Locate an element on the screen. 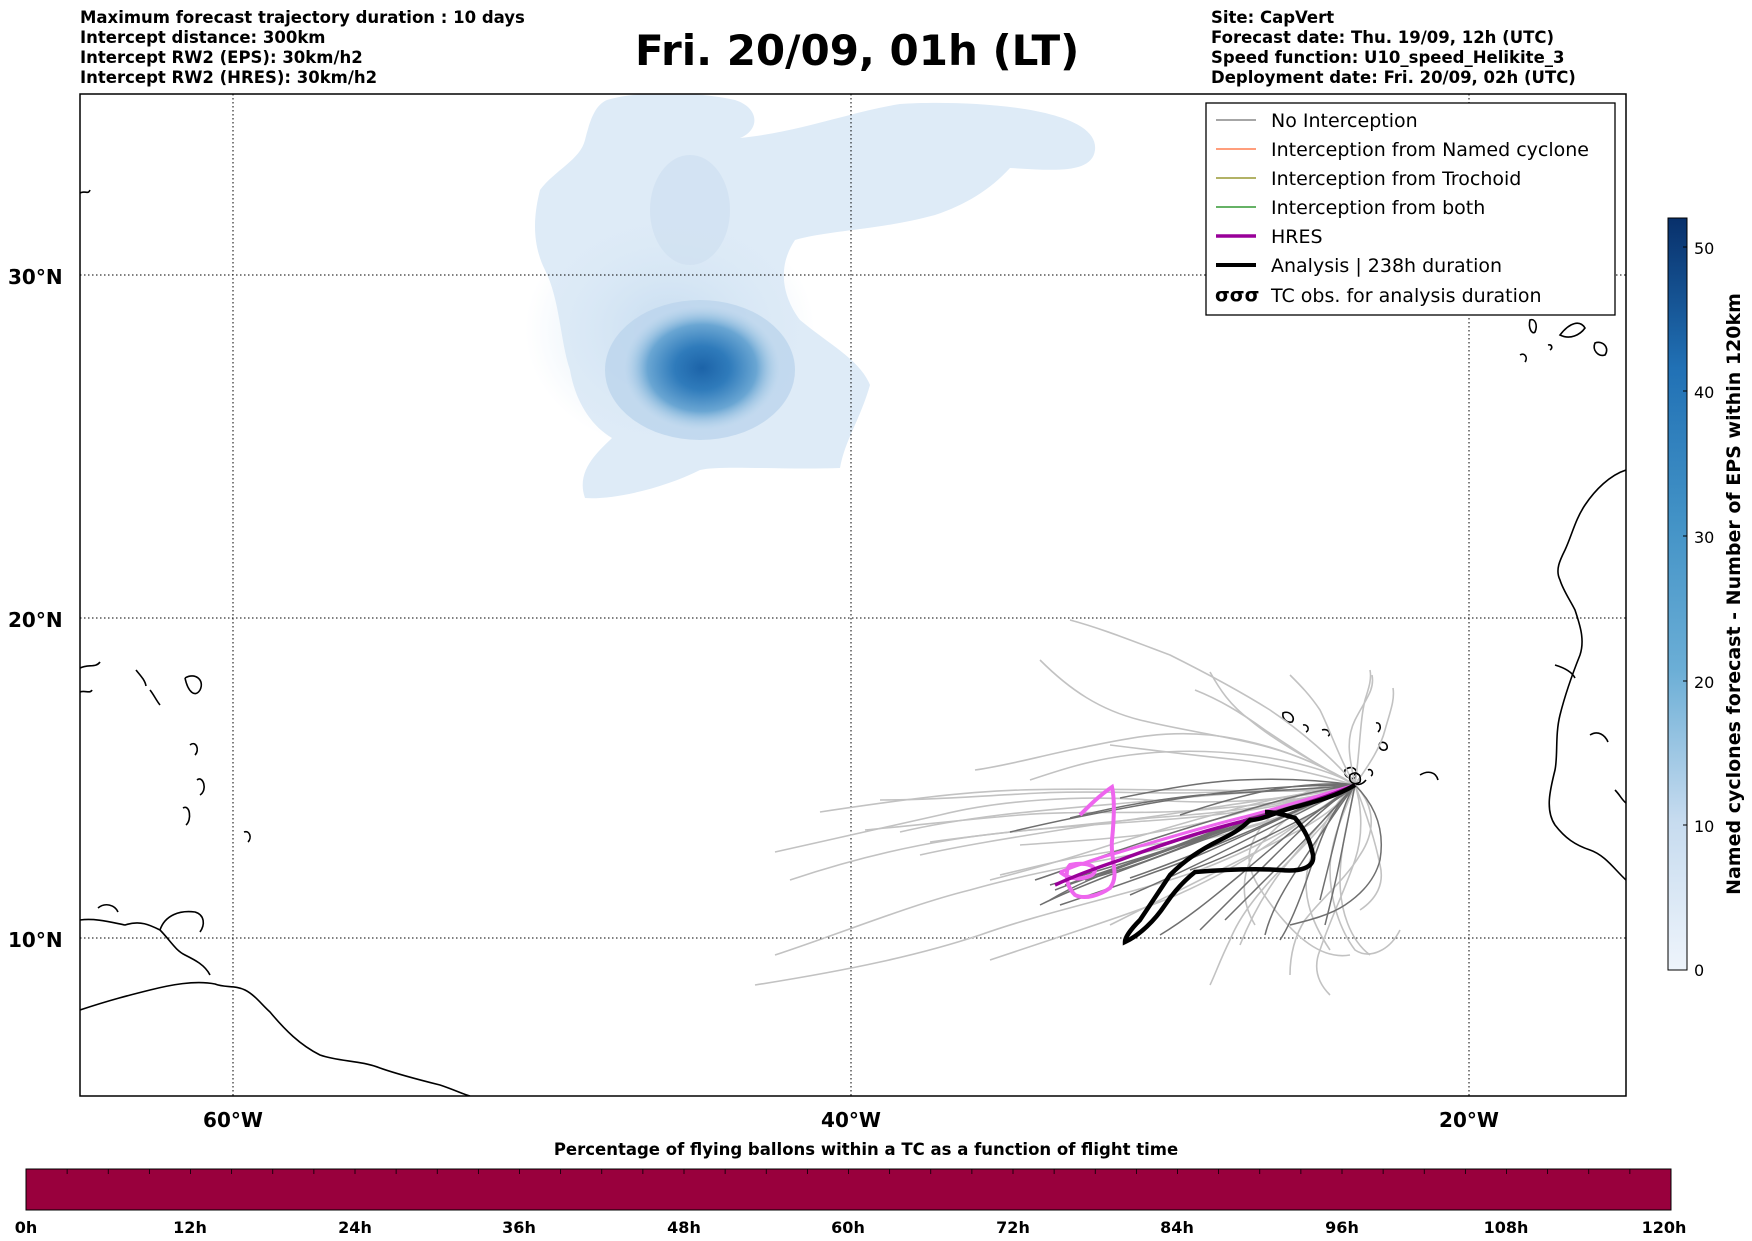 The image size is (1752, 1241). lon-label: 20°W is located at coordinates (1469, 1120).